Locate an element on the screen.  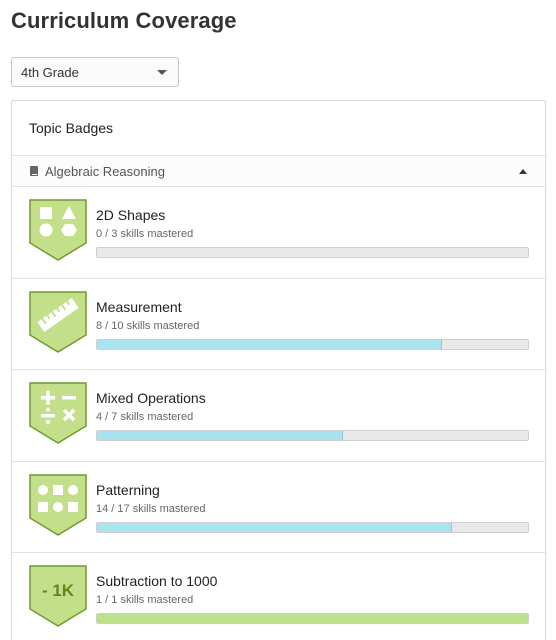
badge-row: Measurement 8 / 10 skills mastered is located at coordinates (278, 324).